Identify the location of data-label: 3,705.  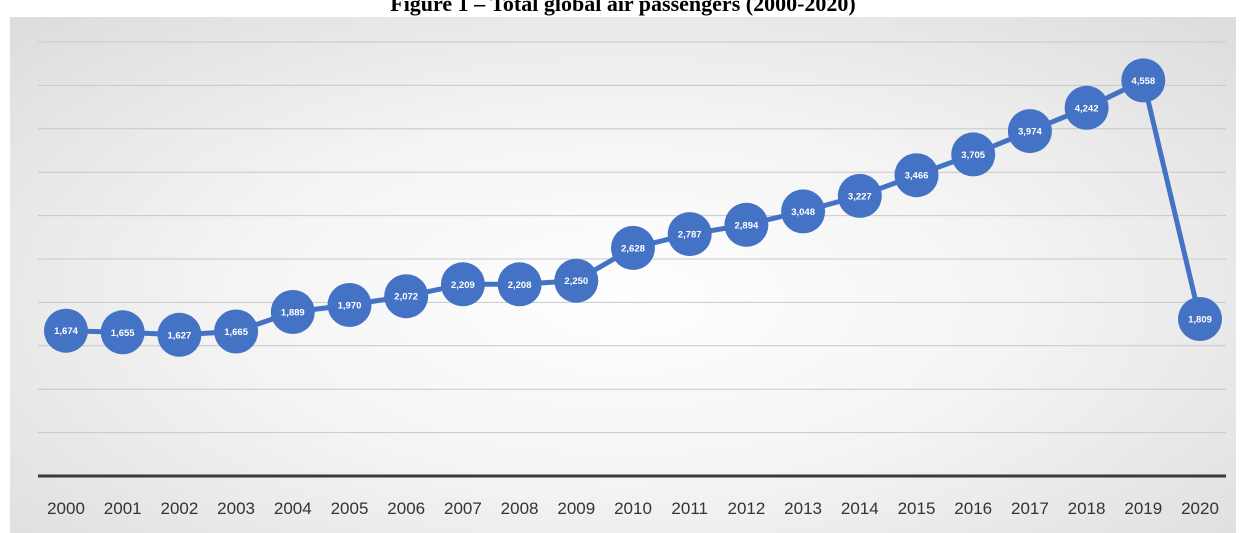
(973, 155).